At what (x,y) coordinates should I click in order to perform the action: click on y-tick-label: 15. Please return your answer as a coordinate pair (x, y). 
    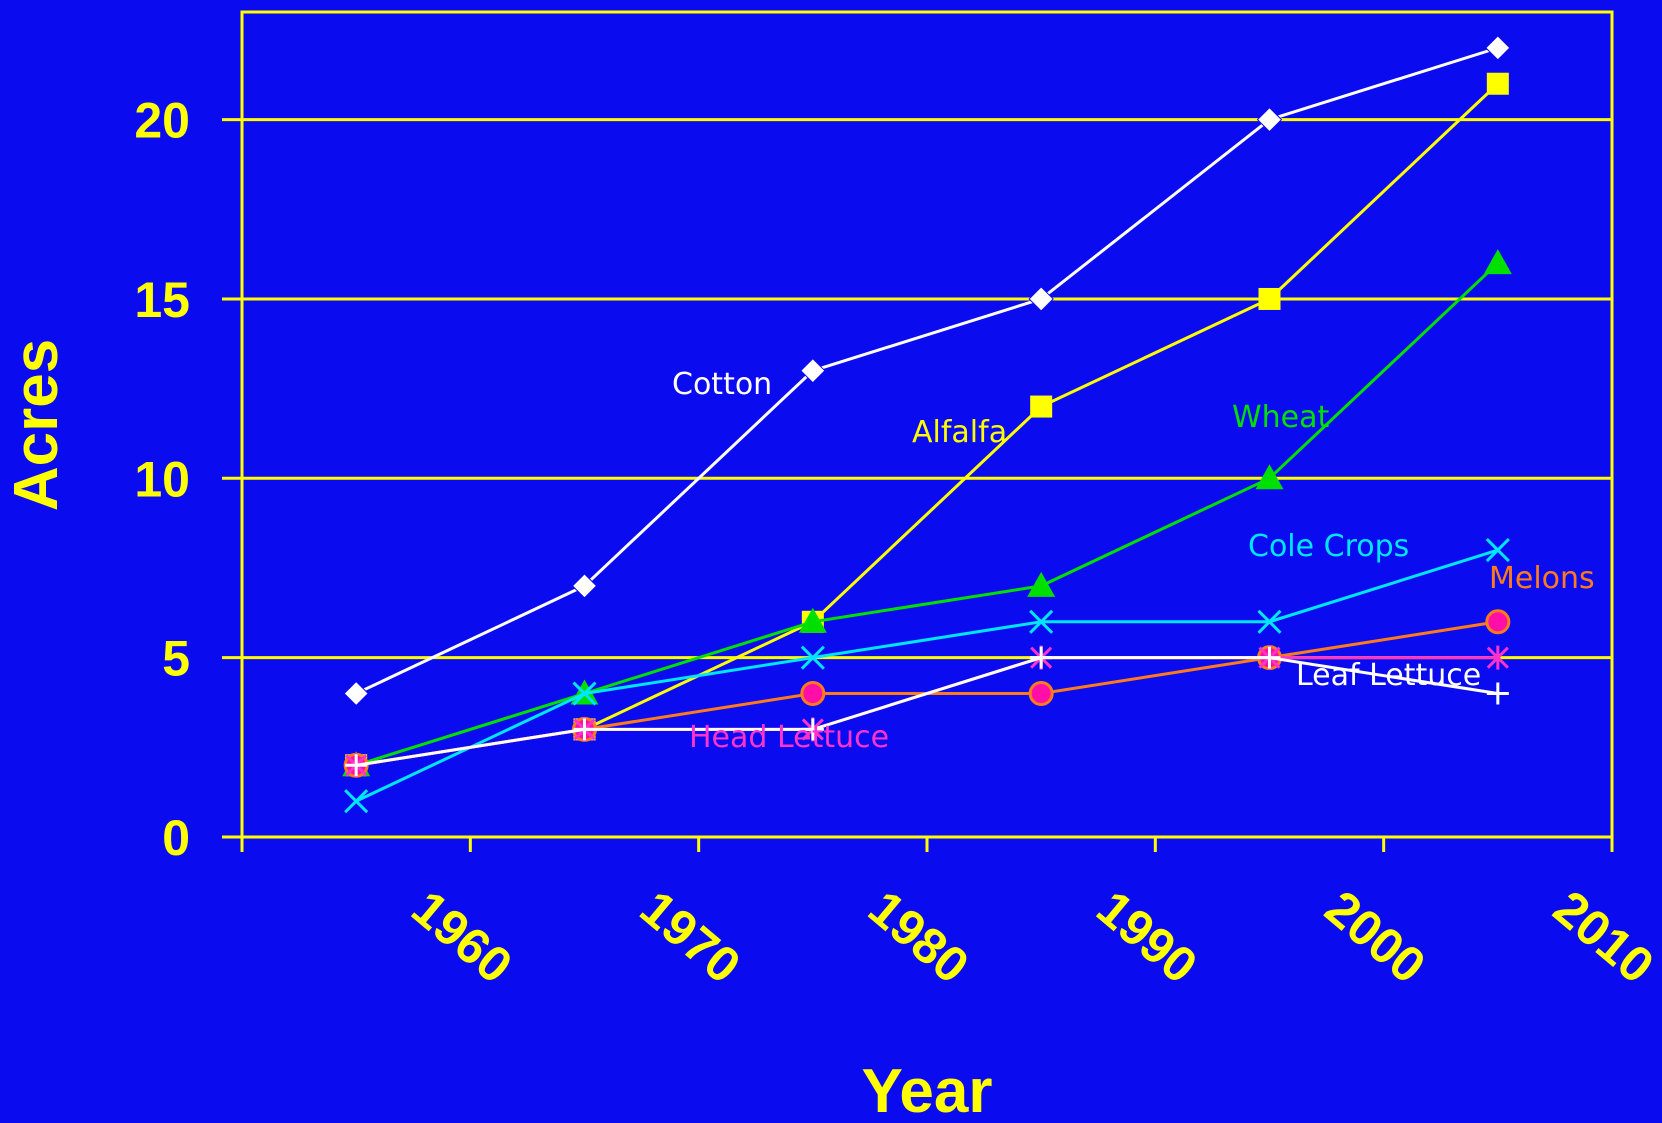
    Looking at the image, I should click on (162, 300).